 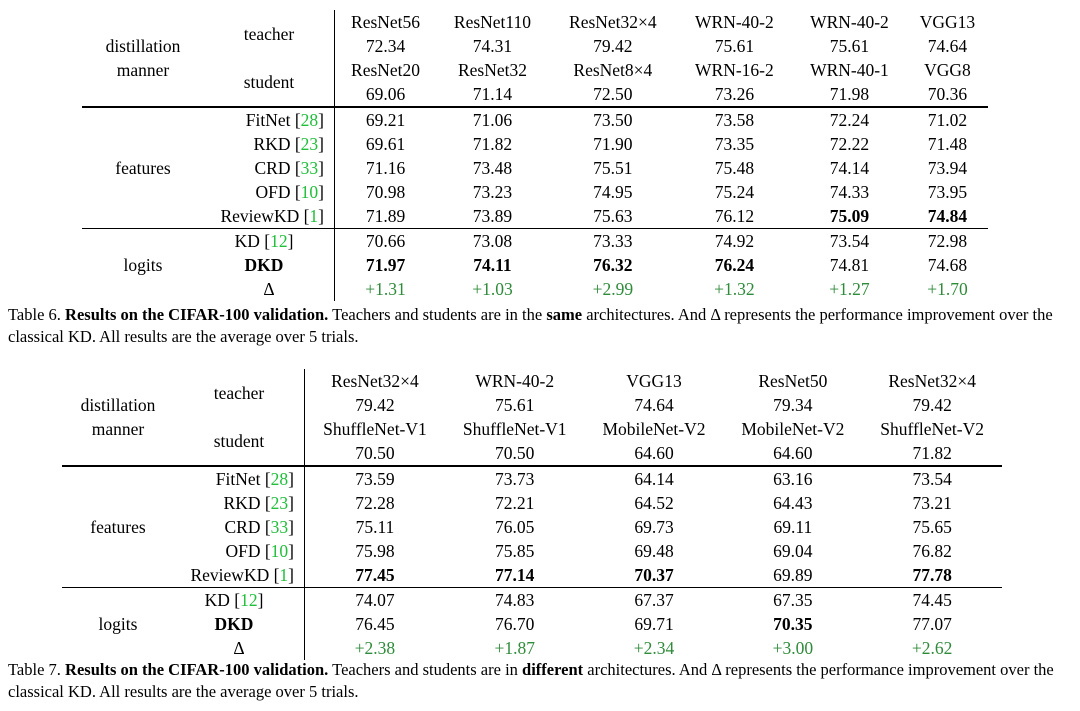 I want to click on result-cell: 77.14, so click(x=514, y=575).